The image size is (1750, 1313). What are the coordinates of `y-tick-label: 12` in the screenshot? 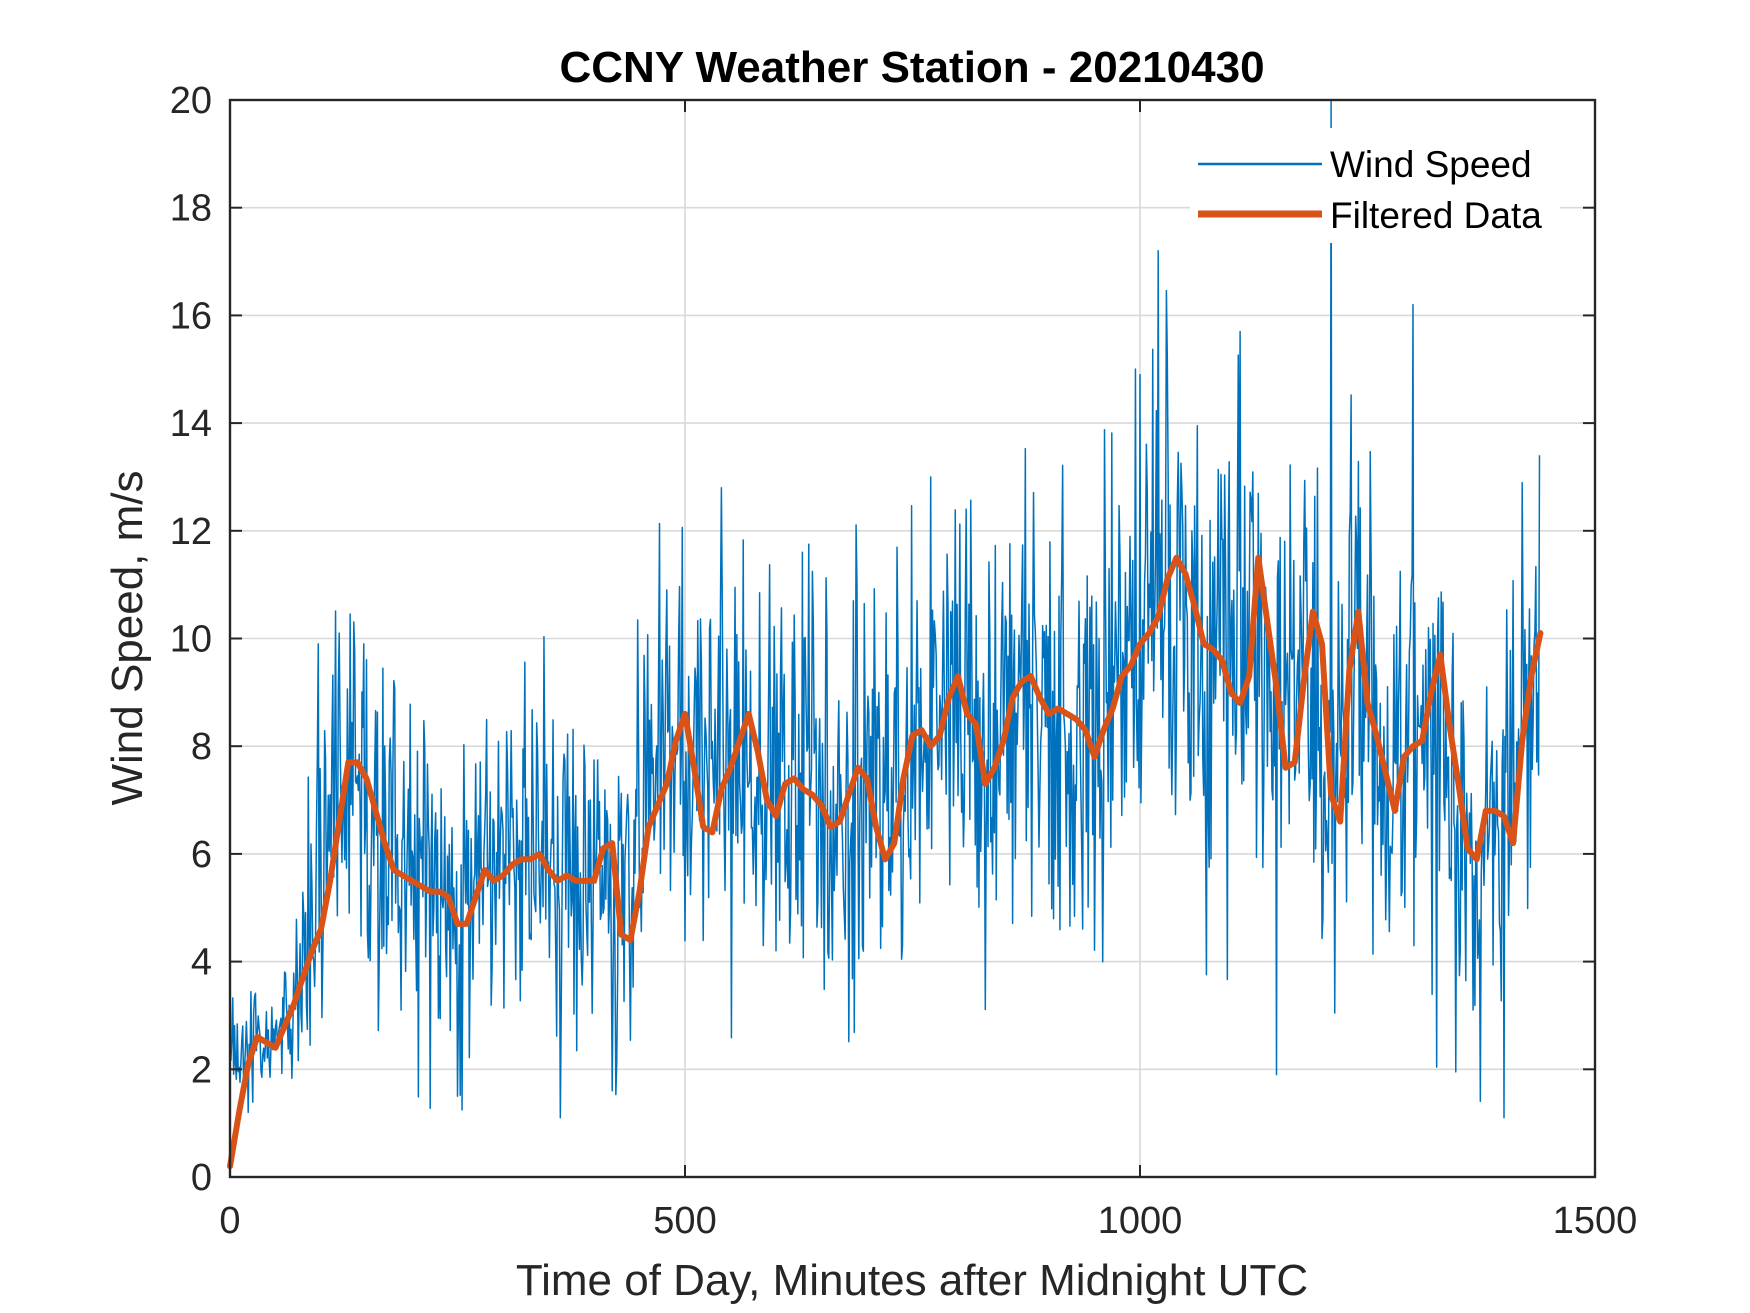 It's located at (191, 532).